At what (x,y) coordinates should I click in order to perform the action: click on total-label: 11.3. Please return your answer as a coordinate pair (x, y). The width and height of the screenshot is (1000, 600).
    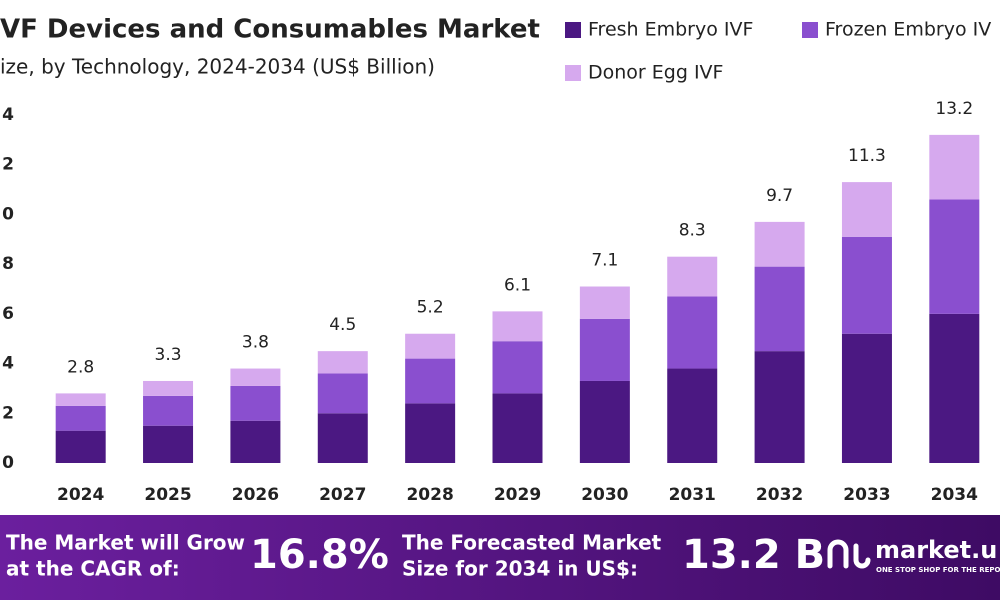
    Looking at the image, I should click on (867, 156).